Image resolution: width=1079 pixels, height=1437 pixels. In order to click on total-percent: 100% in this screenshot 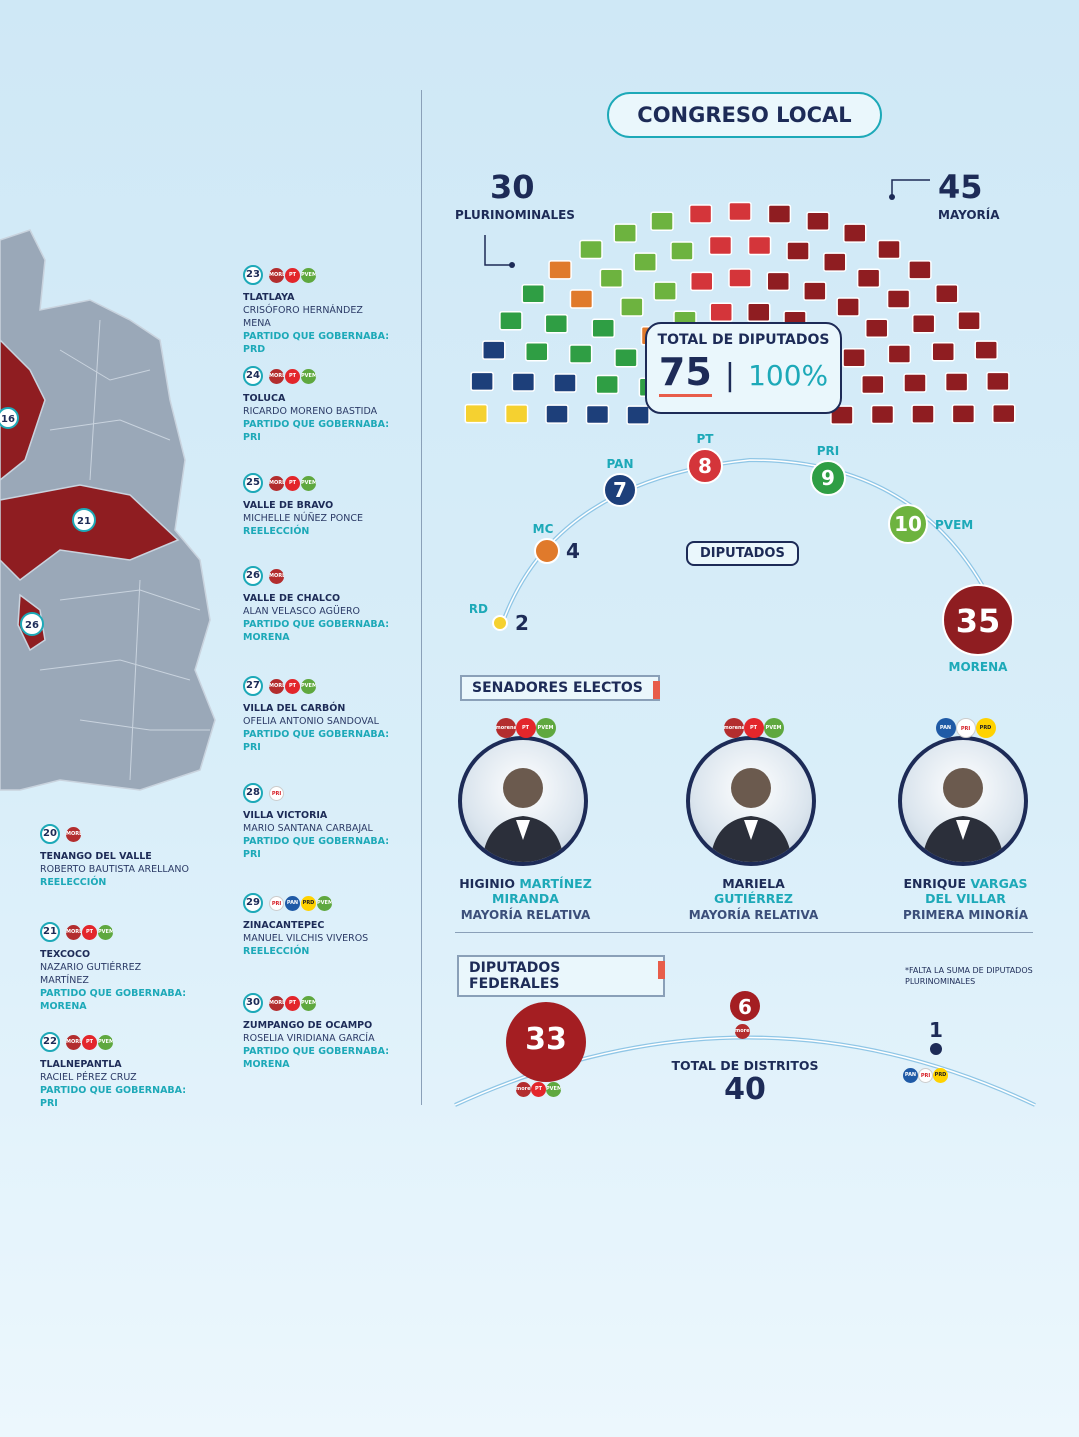, I will do `click(788, 375)`.